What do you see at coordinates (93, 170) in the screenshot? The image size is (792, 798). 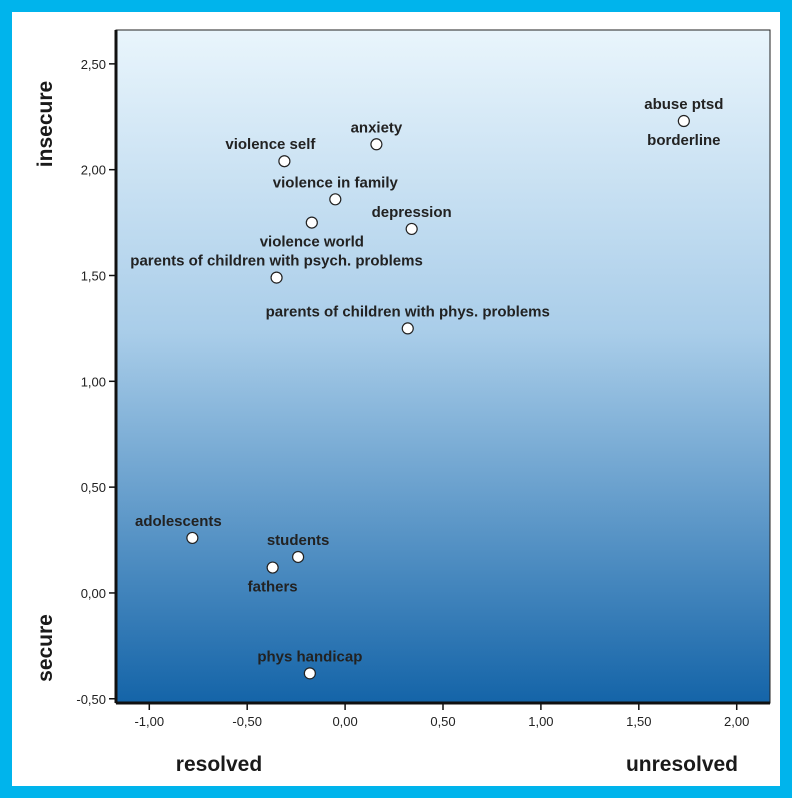 I see `y-tick-label: 2,00` at bounding box center [93, 170].